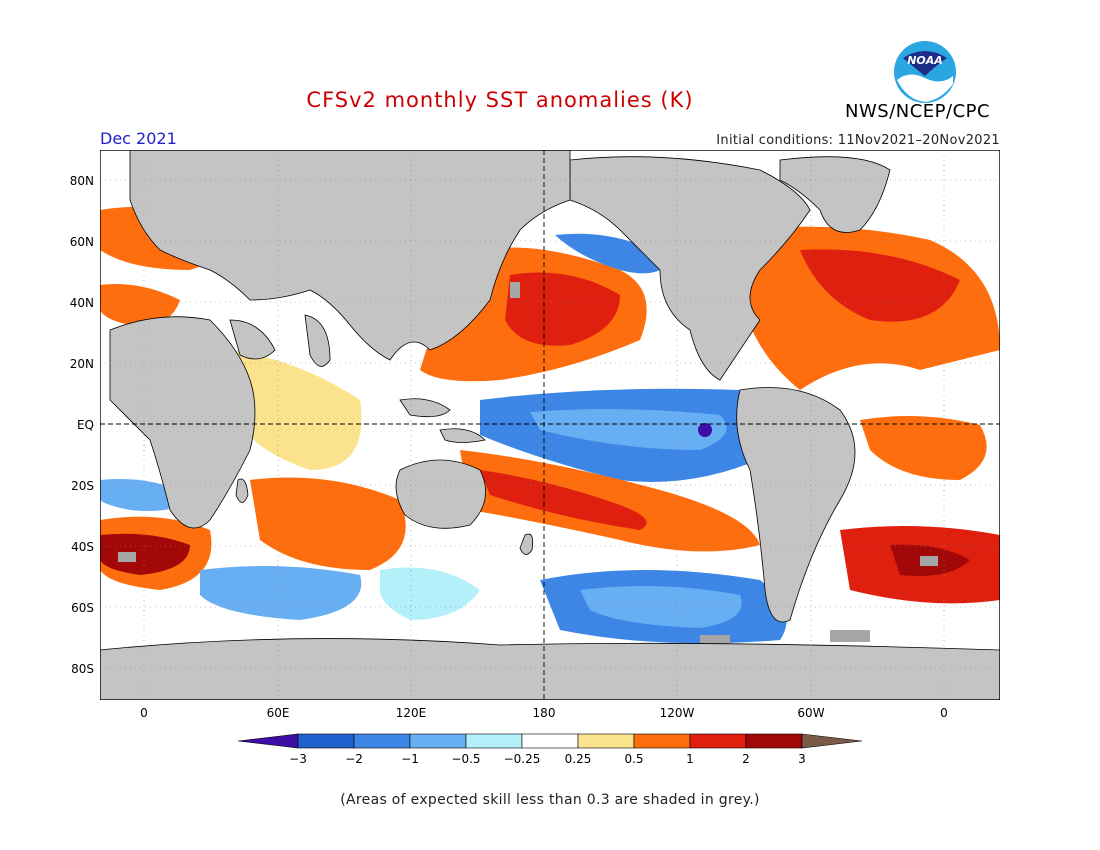 The image size is (1100, 850). I want to click on organization-label: NWS/NCEP/CPC, so click(918, 111).